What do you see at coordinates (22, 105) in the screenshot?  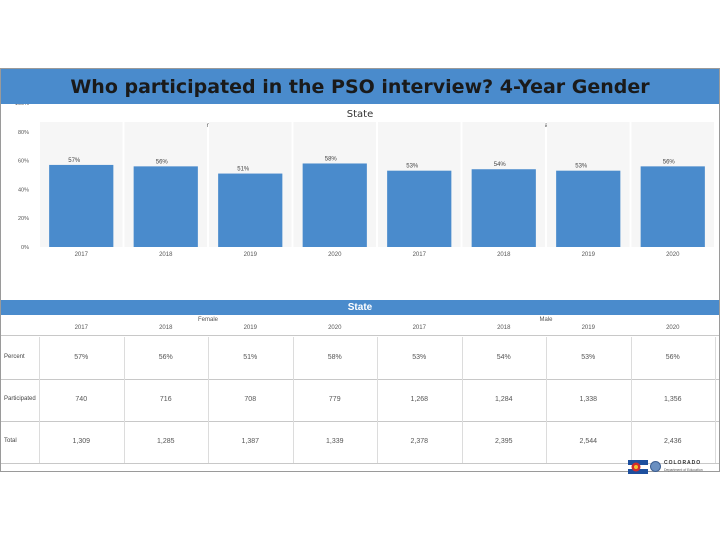 I see `y-tick-label: 100%` at bounding box center [22, 105].